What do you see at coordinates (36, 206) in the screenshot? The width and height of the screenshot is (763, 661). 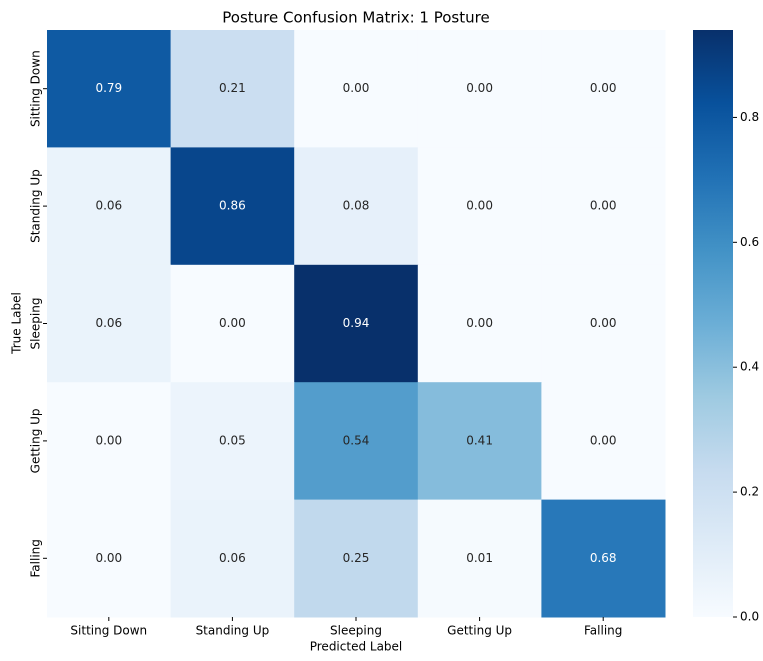 I see `y-tick-label: Standing Up` at bounding box center [36, 206].